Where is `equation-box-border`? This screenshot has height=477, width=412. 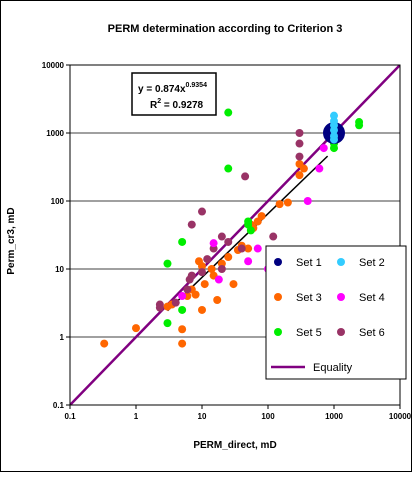 equation-box-border is located at coordinates (174, 94).